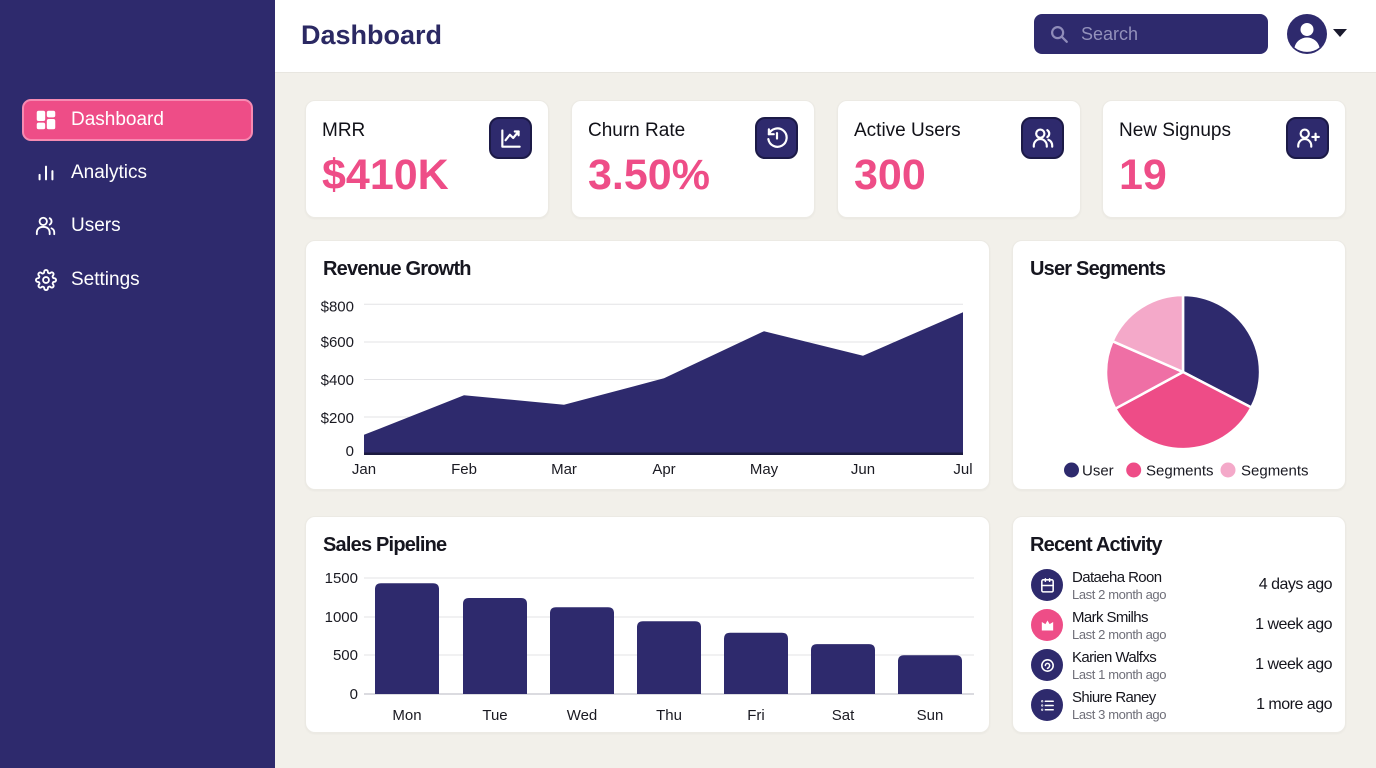  I want to click on svg-text: Sat, so click(843, 715).